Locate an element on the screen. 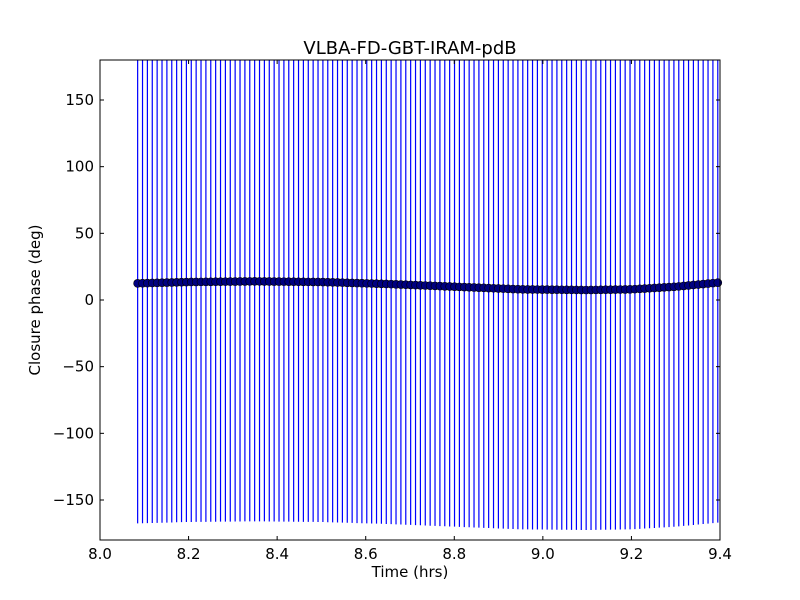 The image size is (800, 600). x-tick-label: 8.6 is located at coordinates (366, 554).